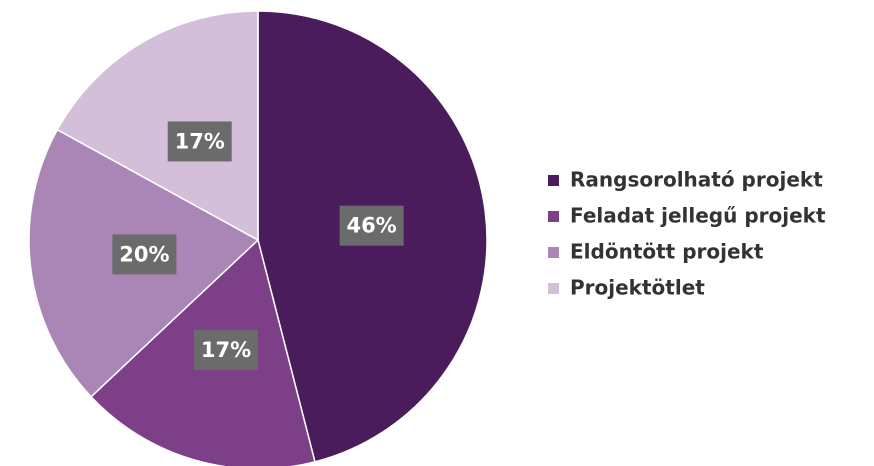 The image size is (874, 466). Describe the element at coordinates (696, 180) in the screenshot. I see `legend-label: Rangsorolható projekt` at that location.